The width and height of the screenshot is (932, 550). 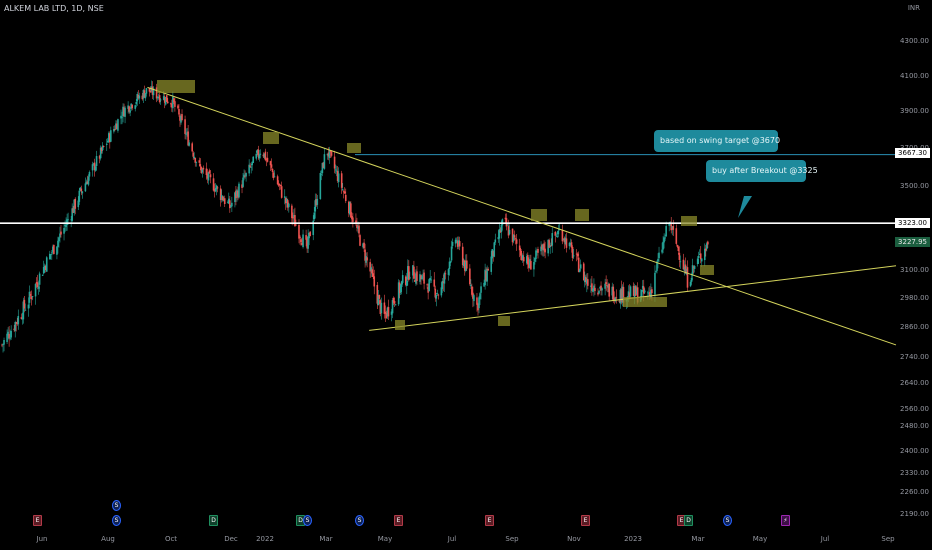 What do you see at coordinates (171, 539) in the screenshot?
I see `x-tick-label: Oct` at bounding box center [171, 539].